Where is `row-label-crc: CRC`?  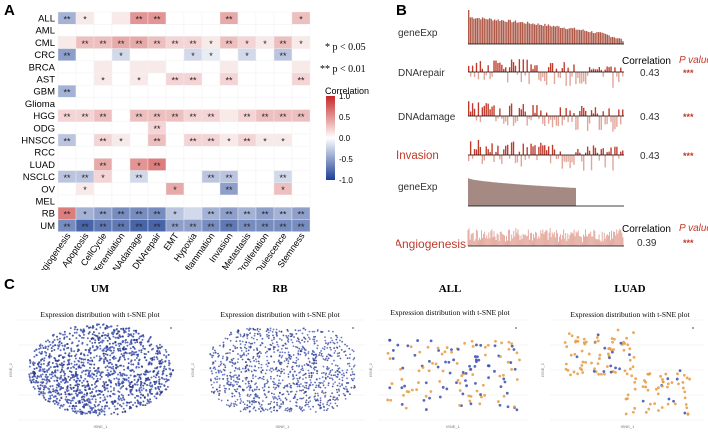
row-label-crc: CRC is located at coordinates (44, 55).